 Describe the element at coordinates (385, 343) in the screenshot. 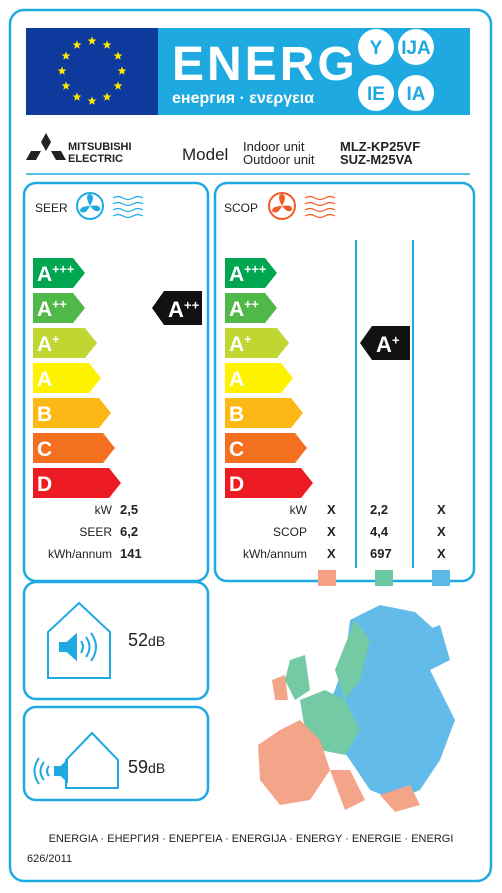

I see `rating-arrow` at that location.